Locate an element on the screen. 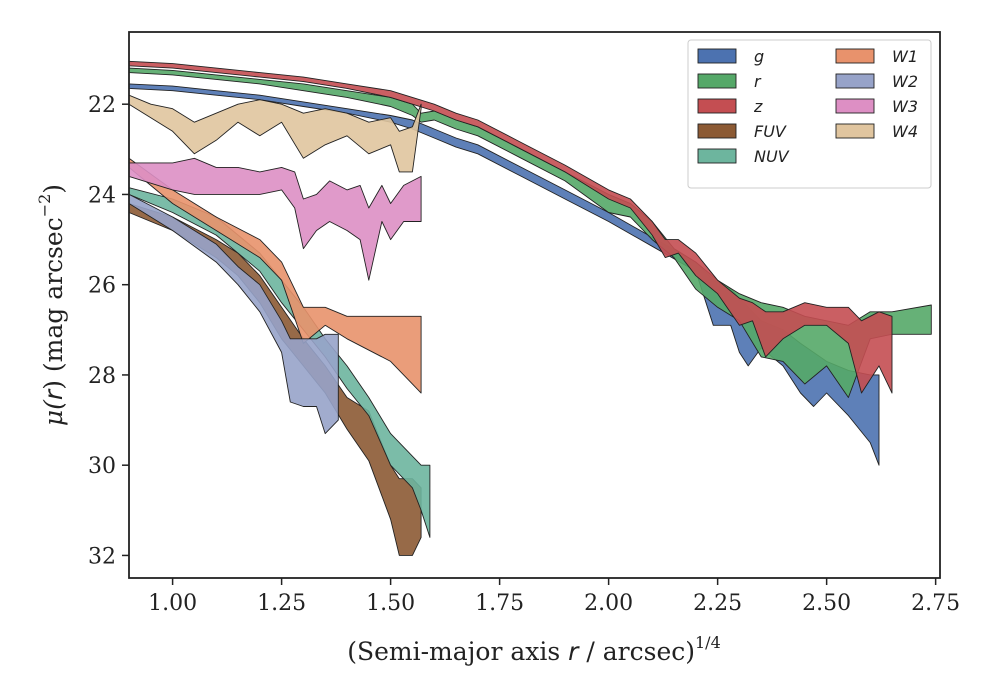 Image resolution: width=1000 pixels, height=700 pixels. y-axis-label-tail: ) (mag arcsec is located at coordinates (53, 303).